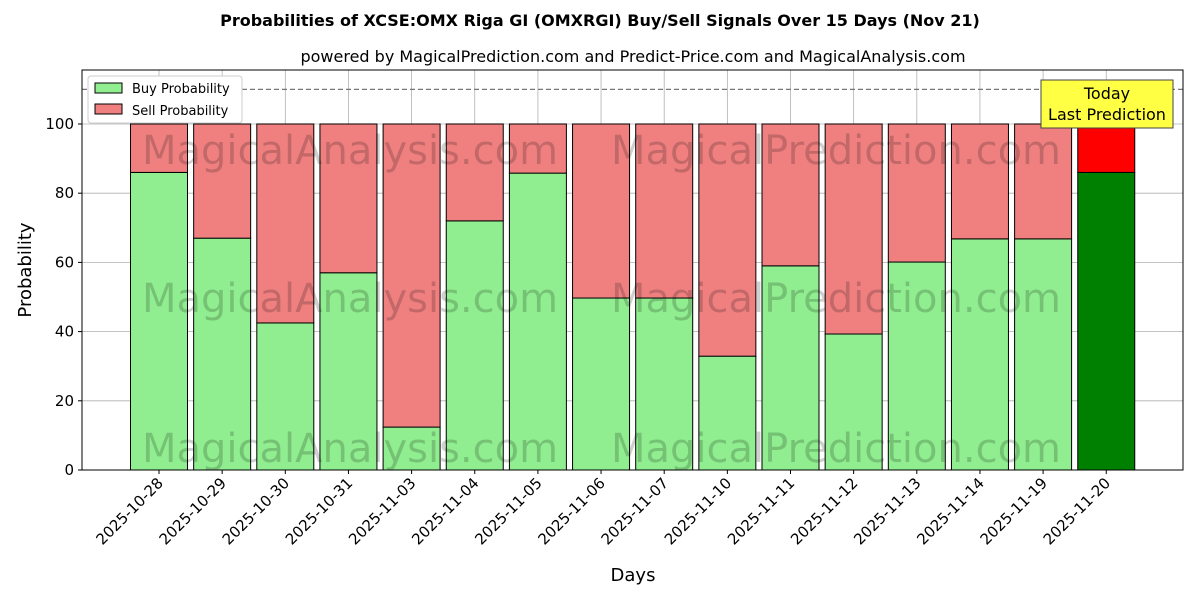 This screenshot has width=1200, height=600. Describe the element at coordinates (59, 124) in the screenshot. I see `y-tick-label: 100` at that location.